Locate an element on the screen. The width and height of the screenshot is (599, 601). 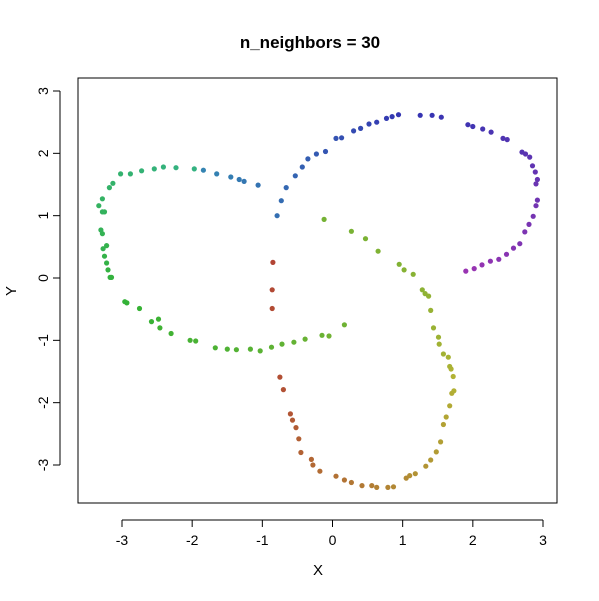
y-tick-label: -1 is located at coordinates (43, 340).